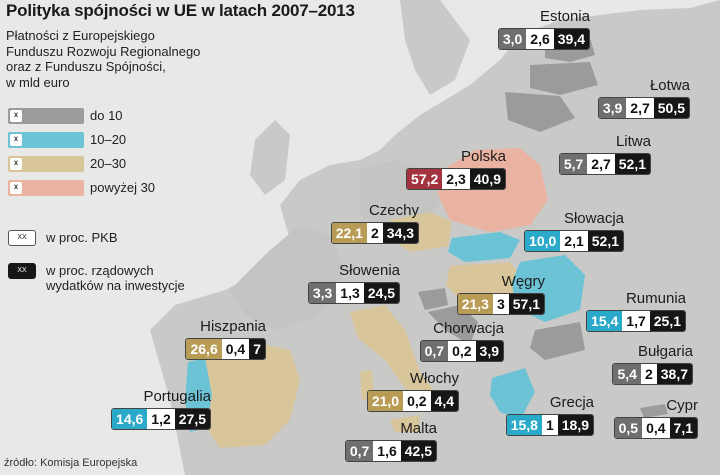 The image size is (720, 475). I want to click on source-note: źródło: Komisja Europejska, so click(71, 463).